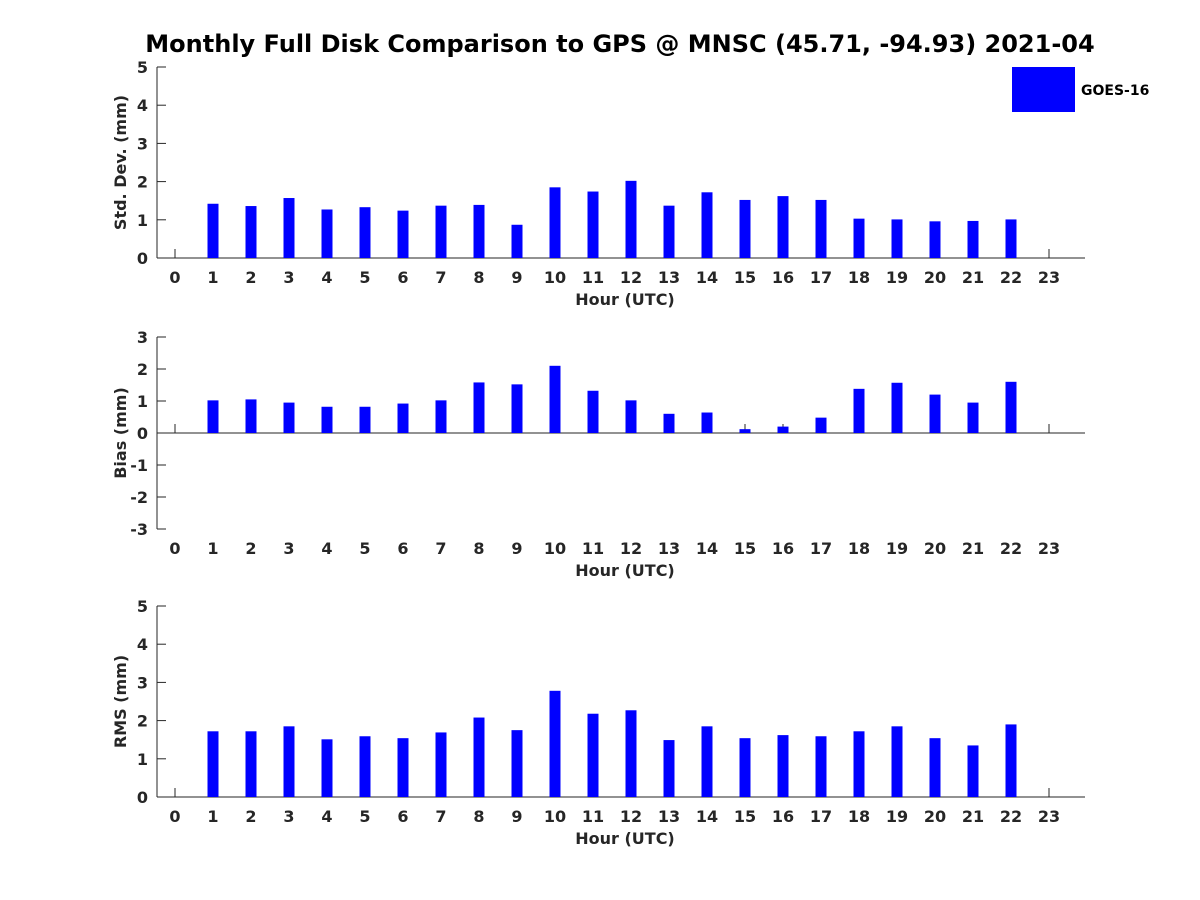 This screenshot has height=900, width=1200. Describe the element at coordinates (120, 701) in the screenshot. I see `y-axis-label: RMS (mm)` at that location.